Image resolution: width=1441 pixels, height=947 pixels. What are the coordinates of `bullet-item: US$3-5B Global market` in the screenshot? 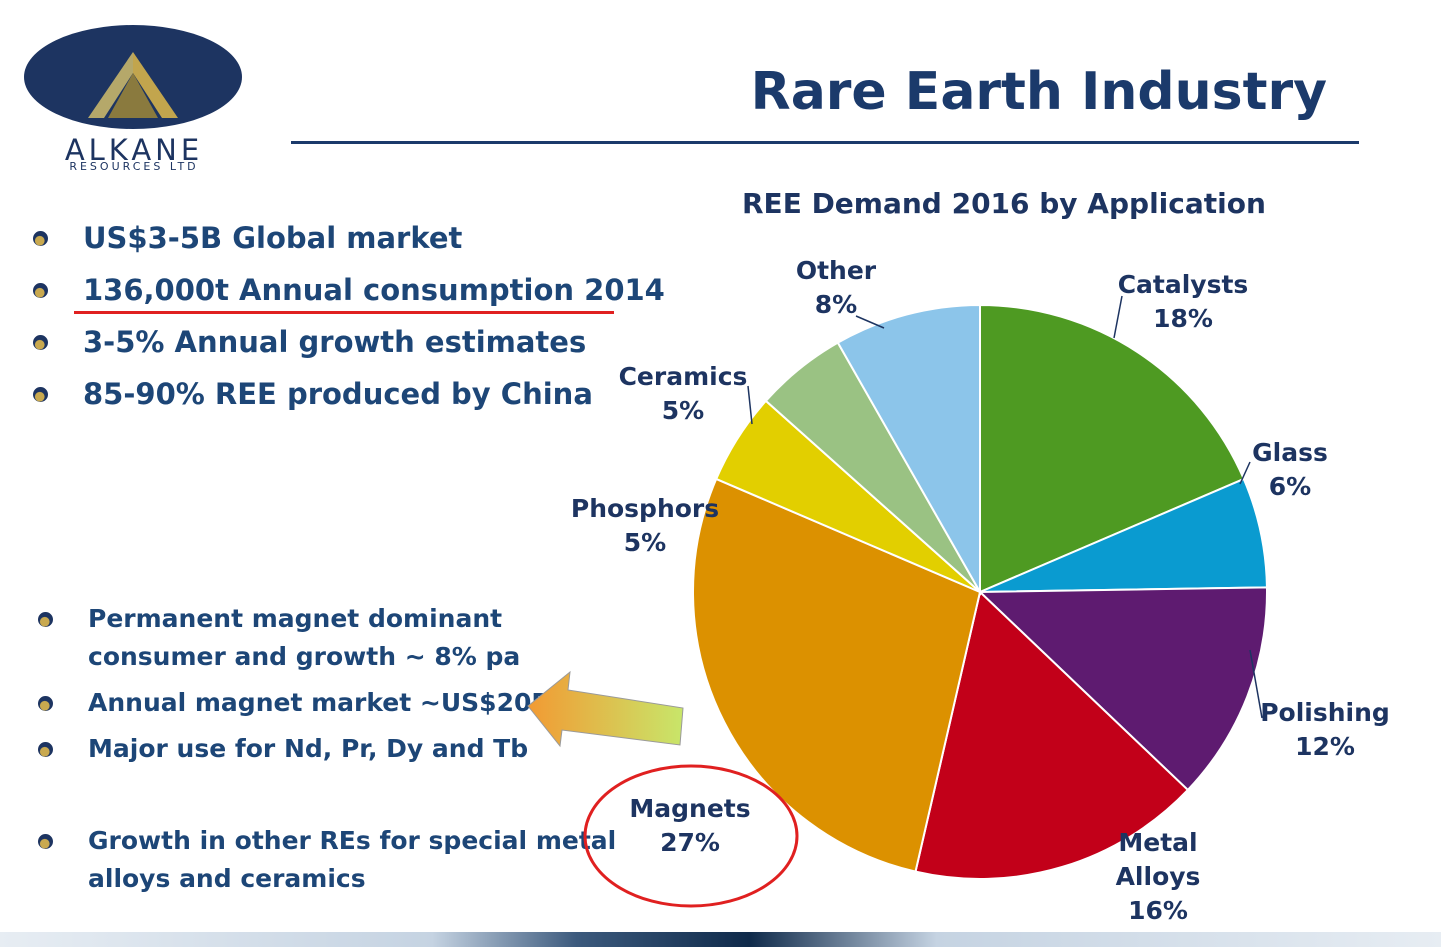 It's located at (346, 244).